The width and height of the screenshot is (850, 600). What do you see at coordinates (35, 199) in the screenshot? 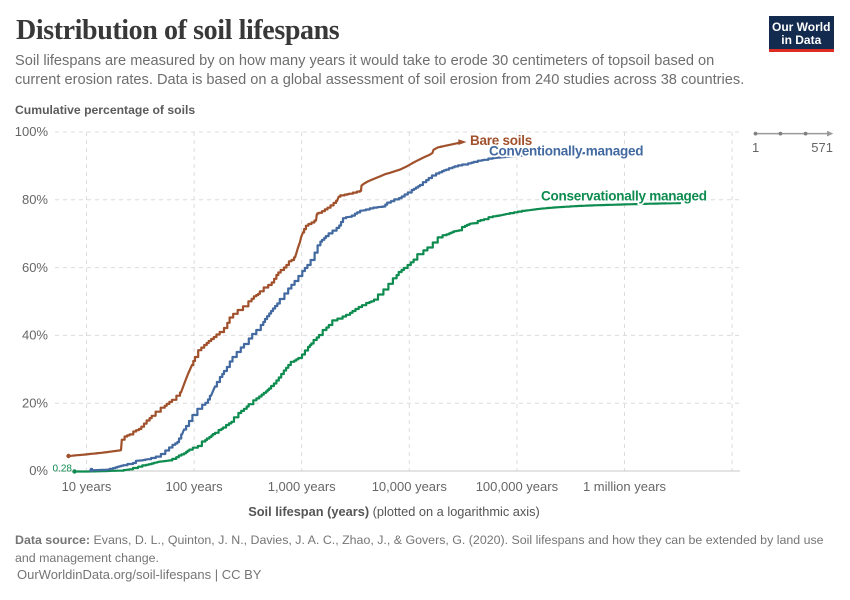
I see `svg-text: 80%` at bounding box center [35, 199].